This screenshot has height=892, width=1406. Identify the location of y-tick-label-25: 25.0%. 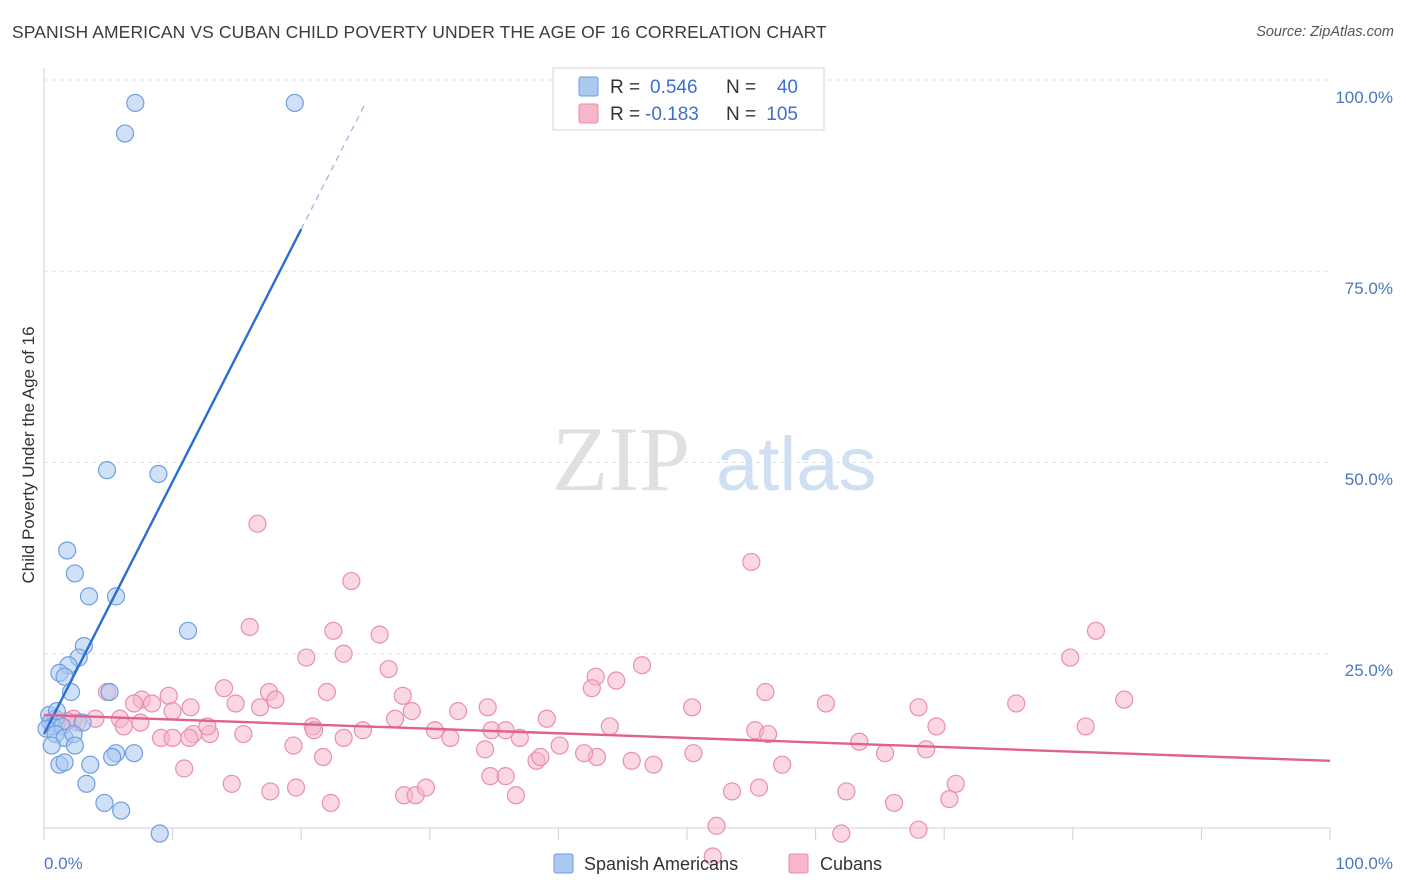
(1369, 670).